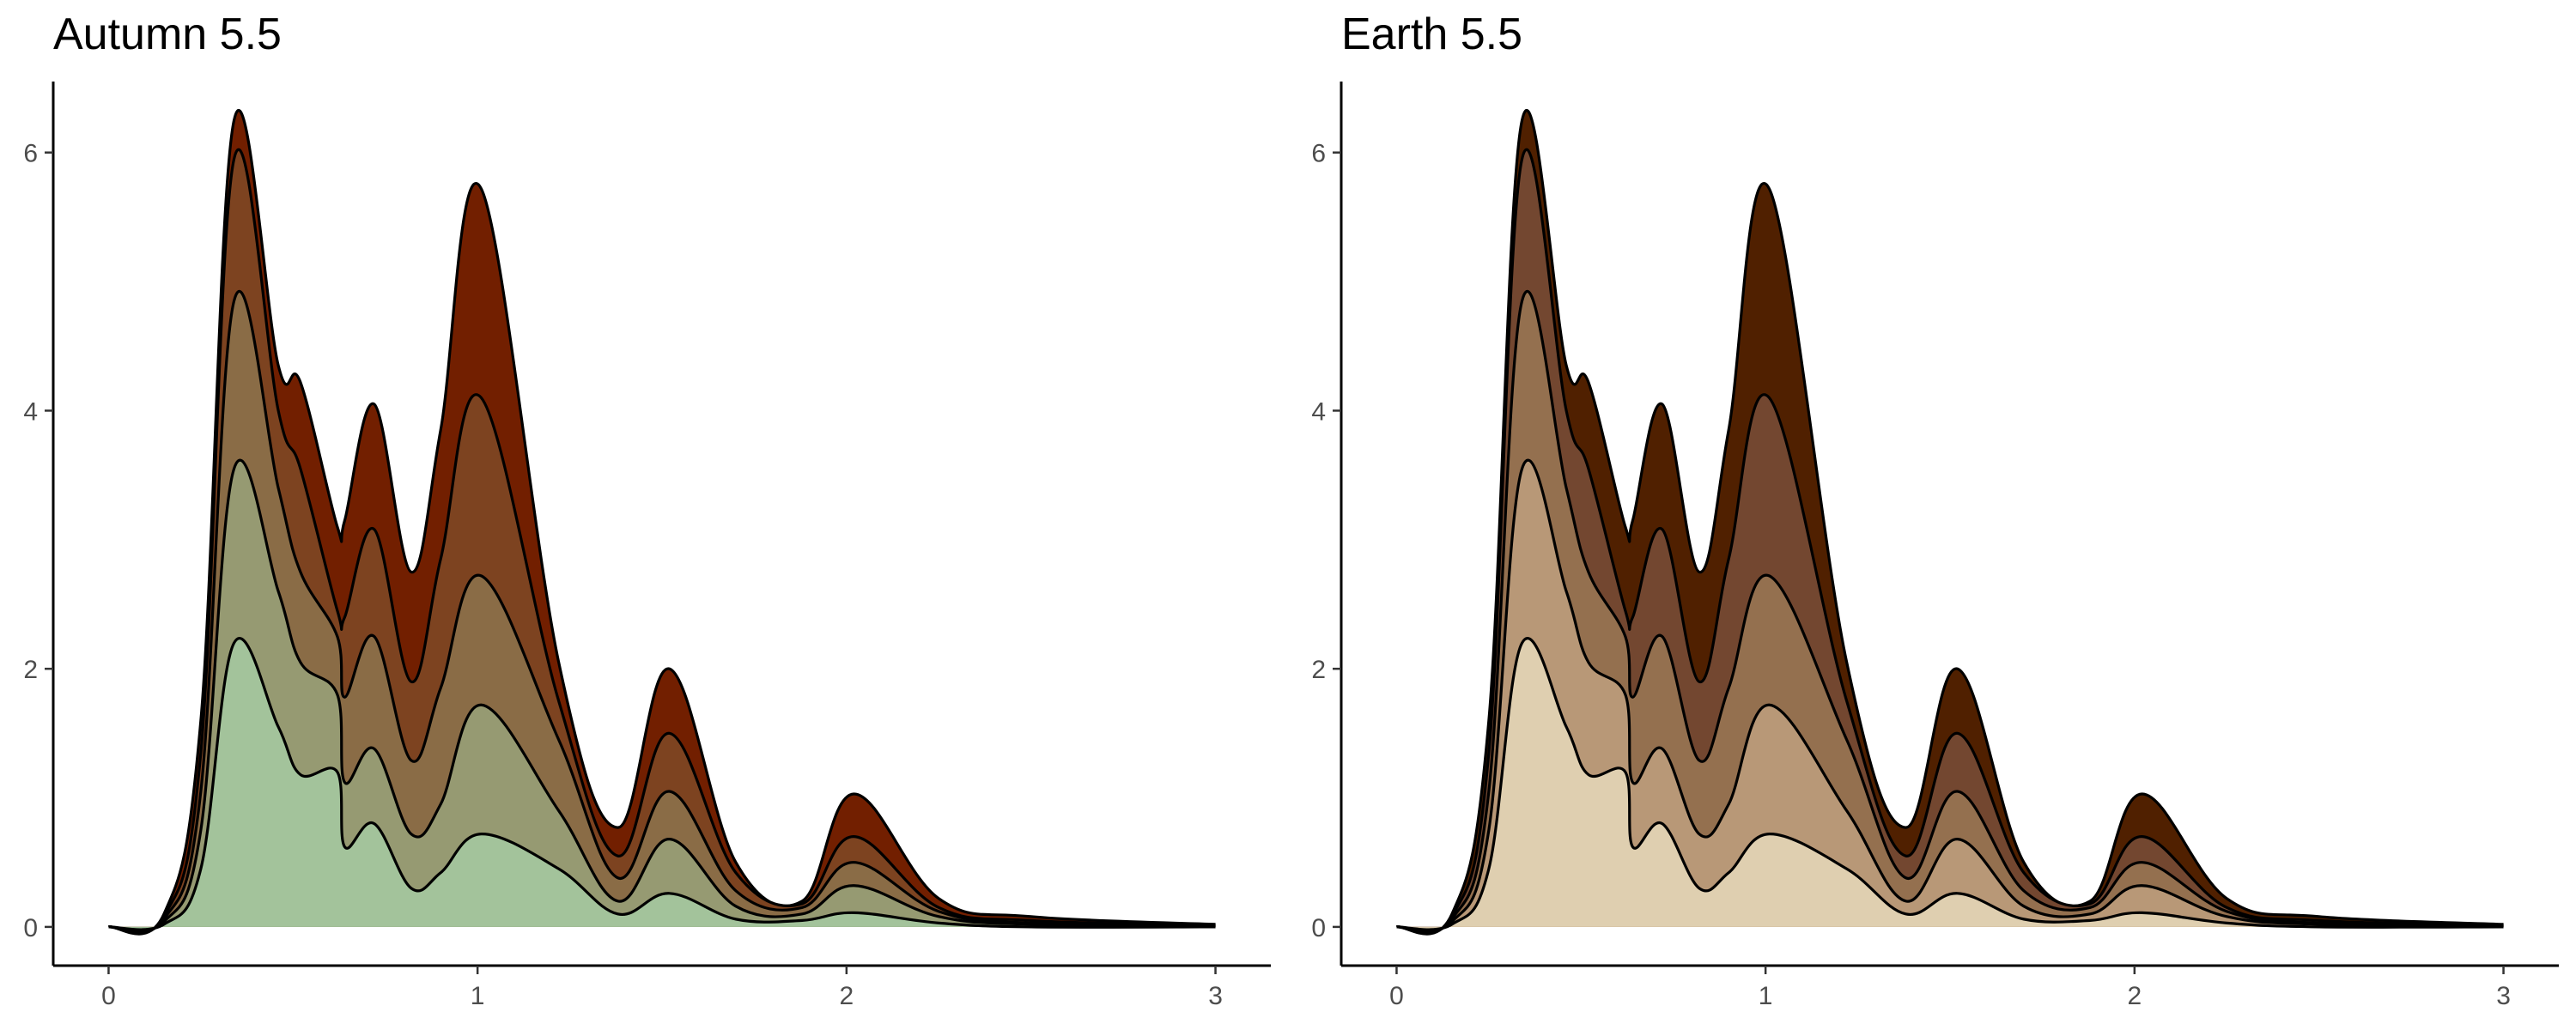  I want to click on chart-title: Earth 5.5, so click(1432, 34).